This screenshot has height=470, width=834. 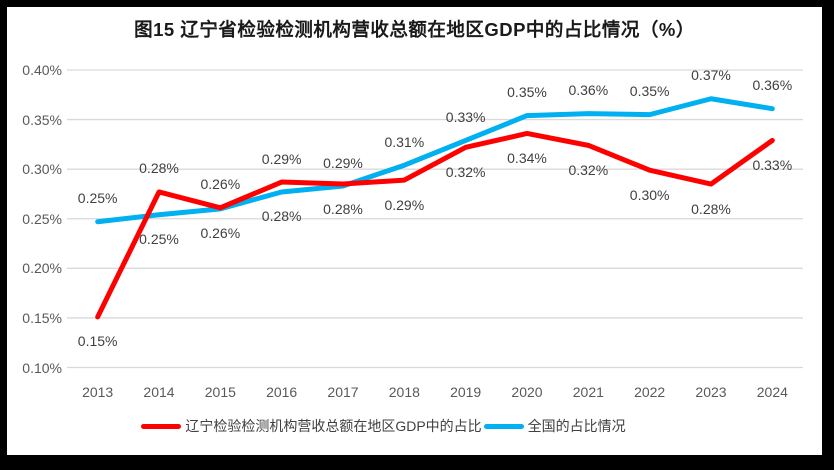 I want to click on x-axis-tick-label: 2018, so click(x=404, y=392).